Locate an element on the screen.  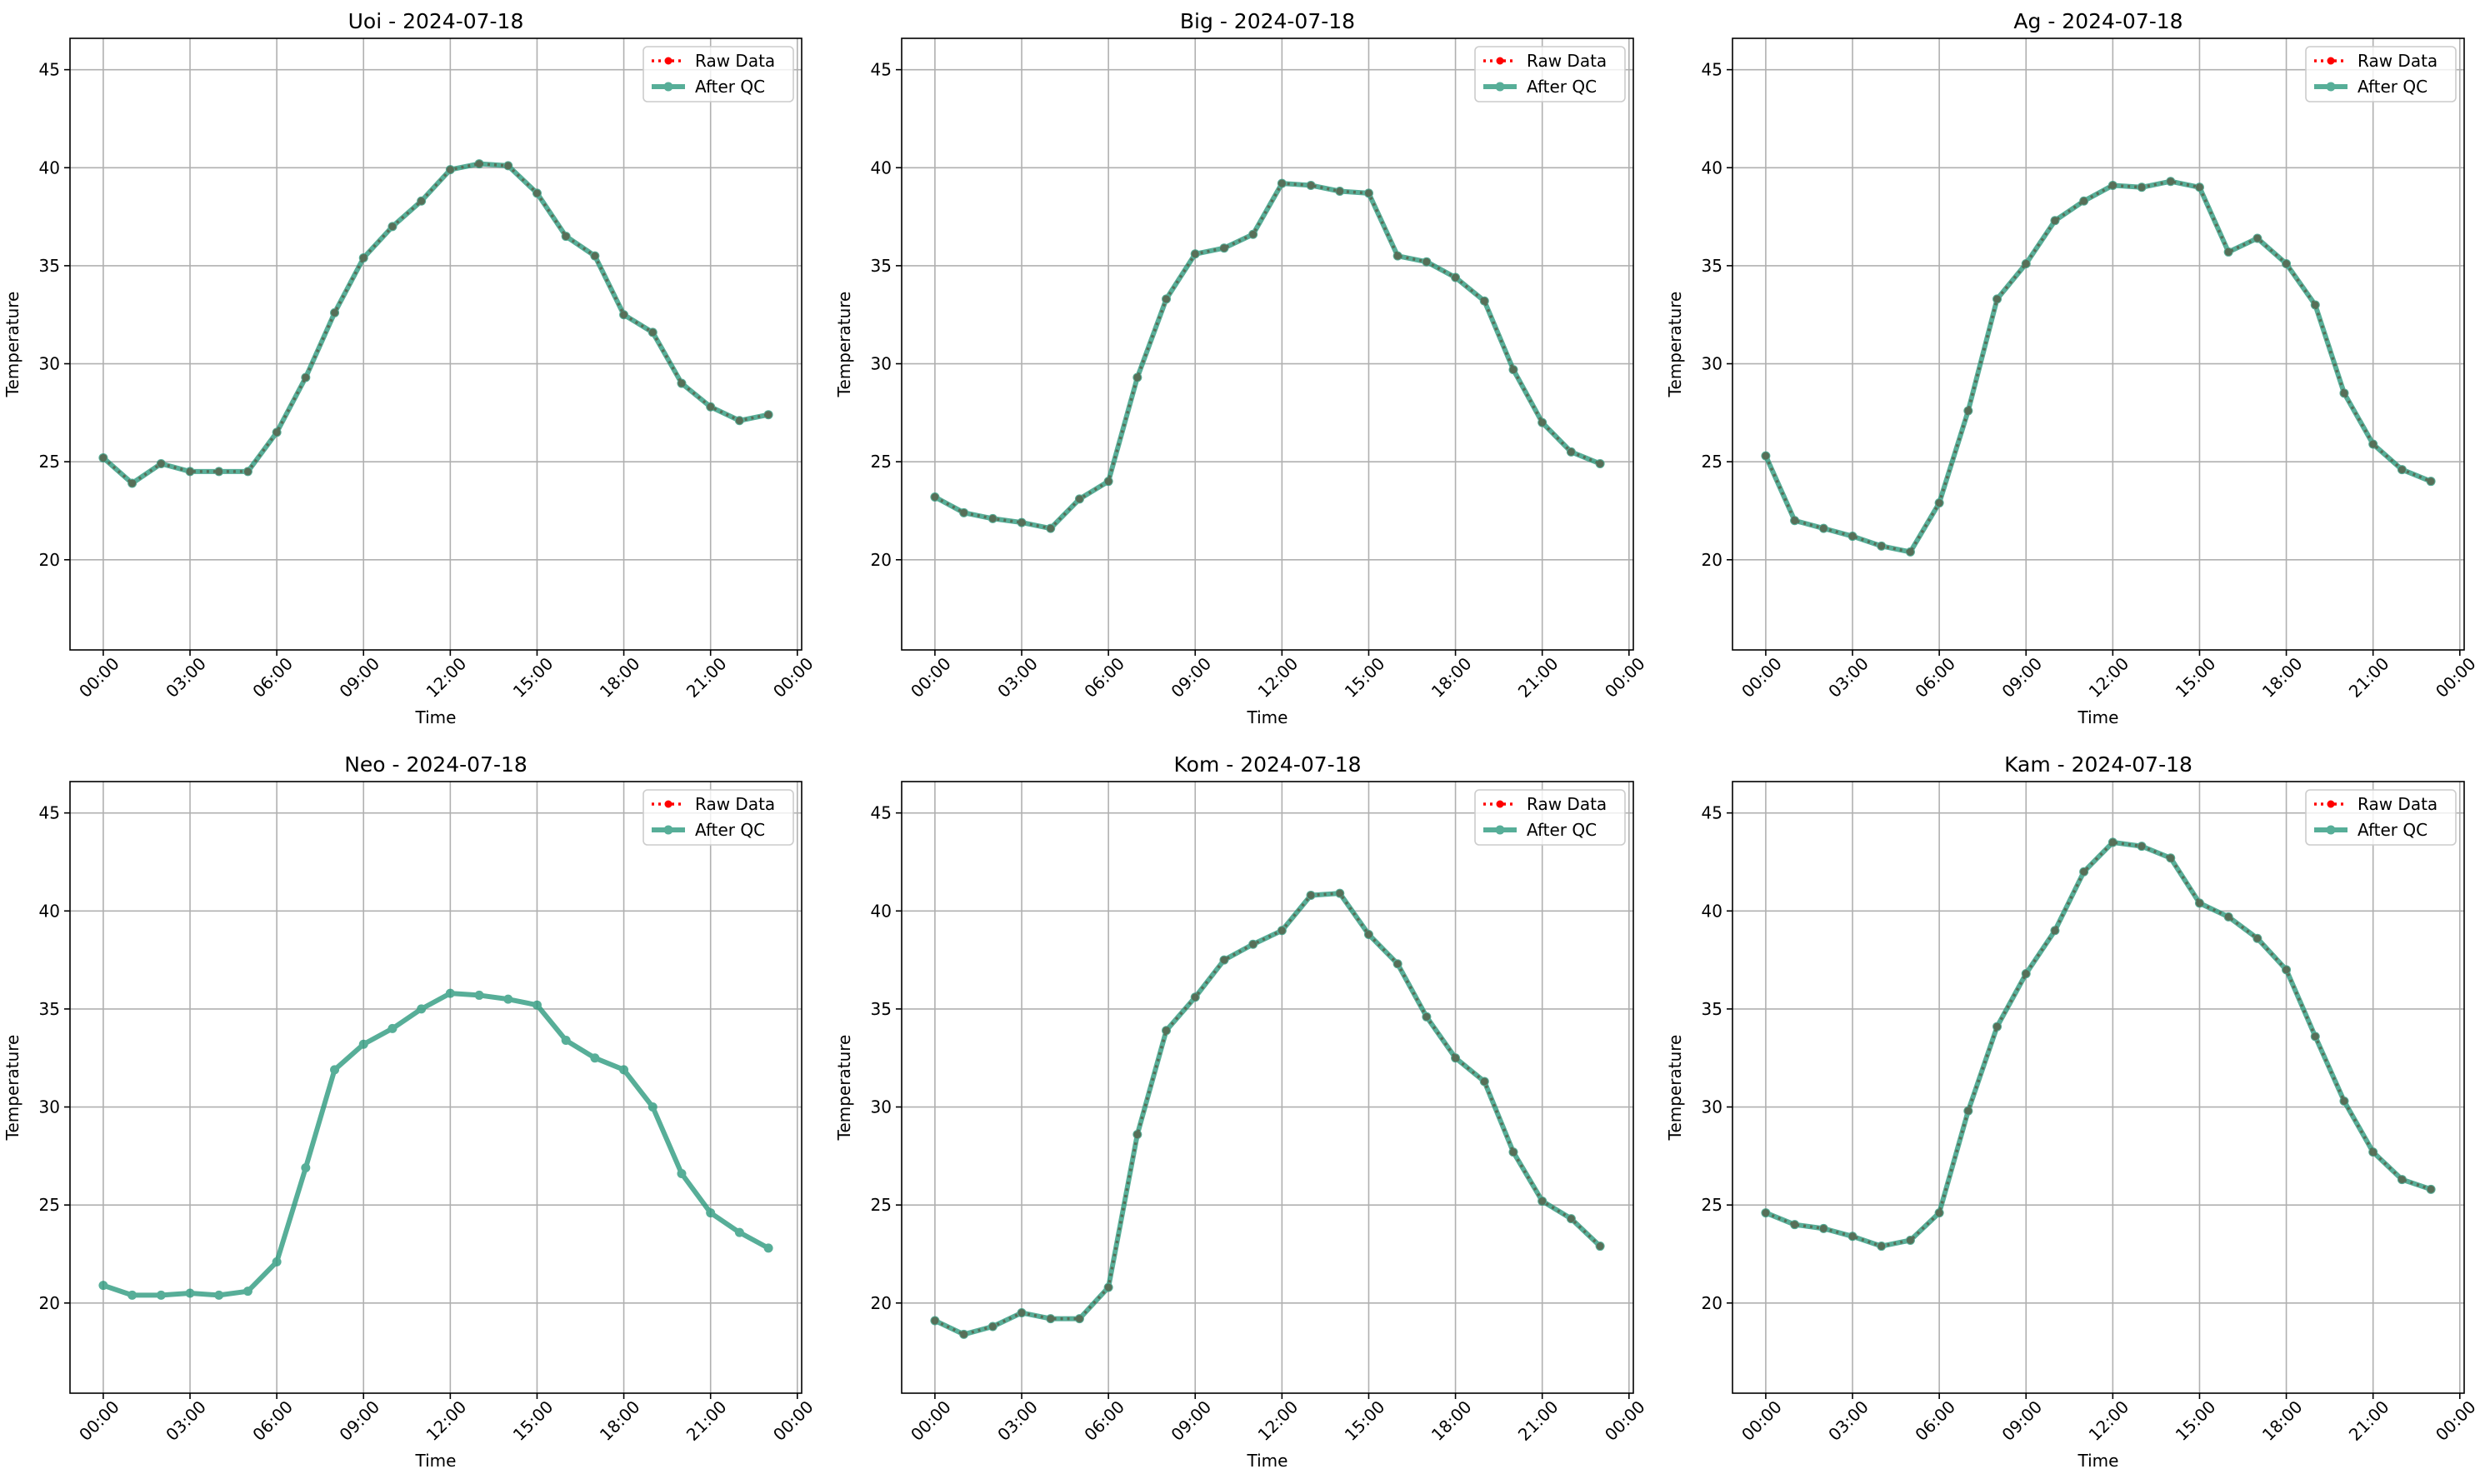
x-tick-label: 18:00 is located at coordinates (2282, 678).